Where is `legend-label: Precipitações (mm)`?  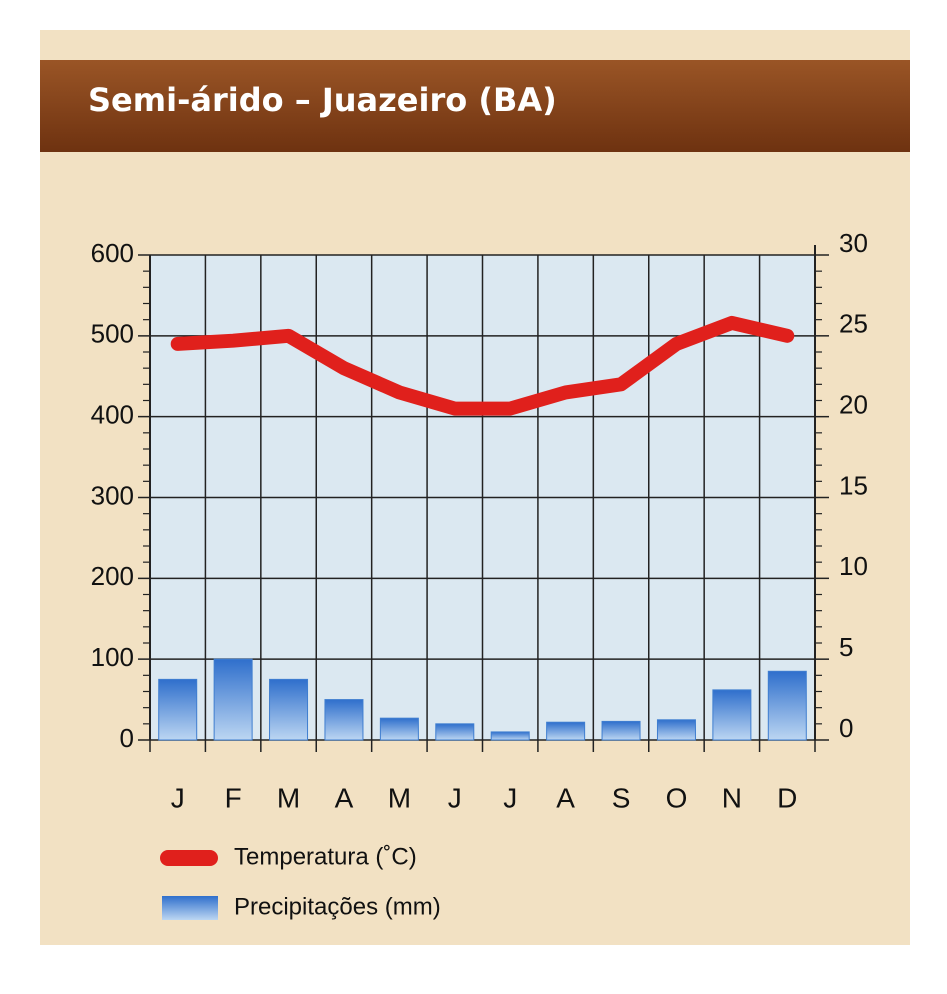 legend-label: Precipitações (mm) is located at coordinates (337, 906).